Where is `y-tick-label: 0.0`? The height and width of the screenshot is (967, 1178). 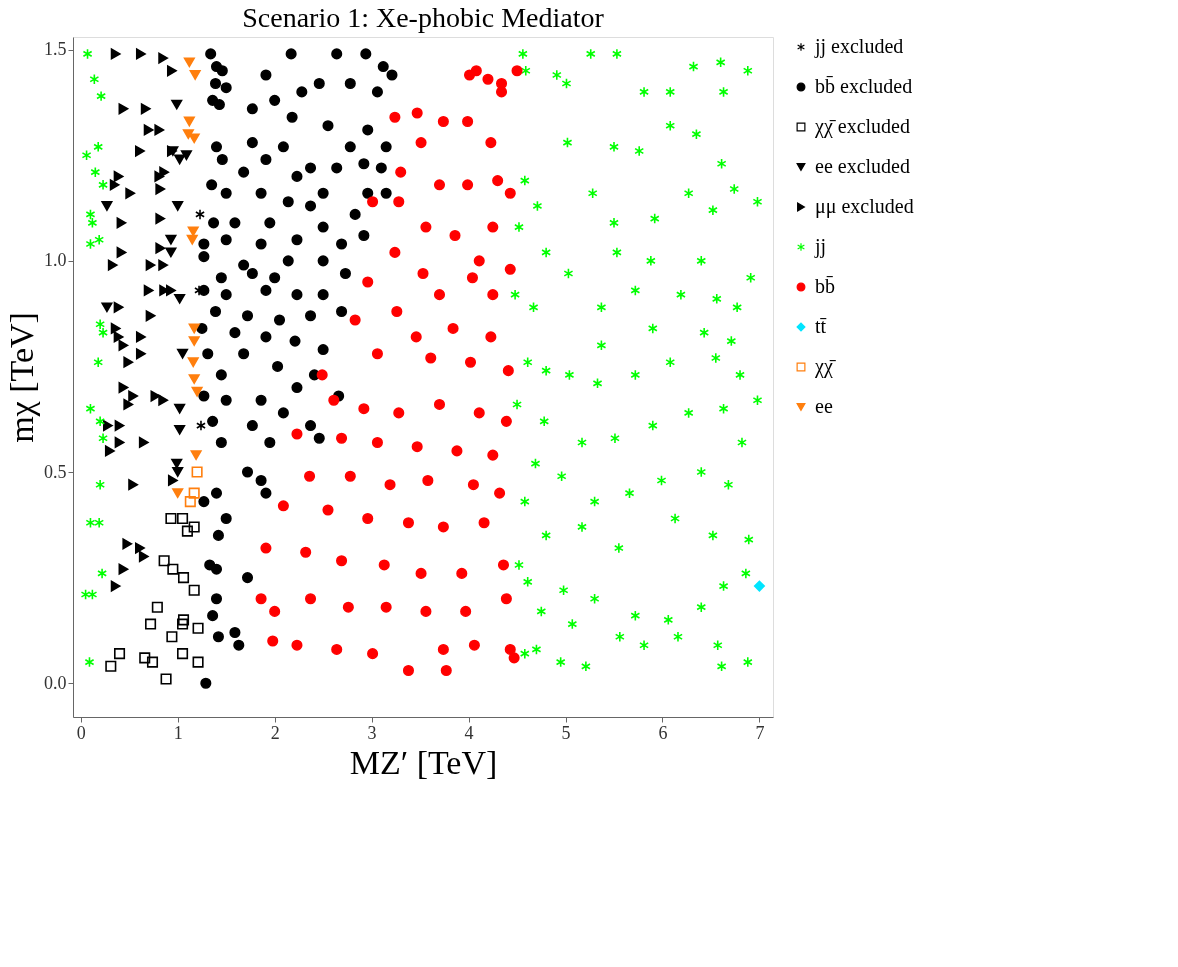 y-tick-label: 0.0 is located at coordinates (55, 682).